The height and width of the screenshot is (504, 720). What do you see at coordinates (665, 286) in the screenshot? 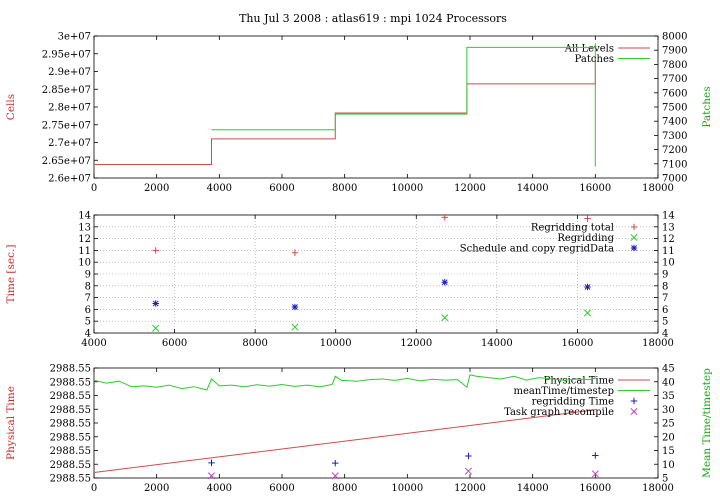
I see `y2-tick-label: 8` at bounding box center [665, 286].